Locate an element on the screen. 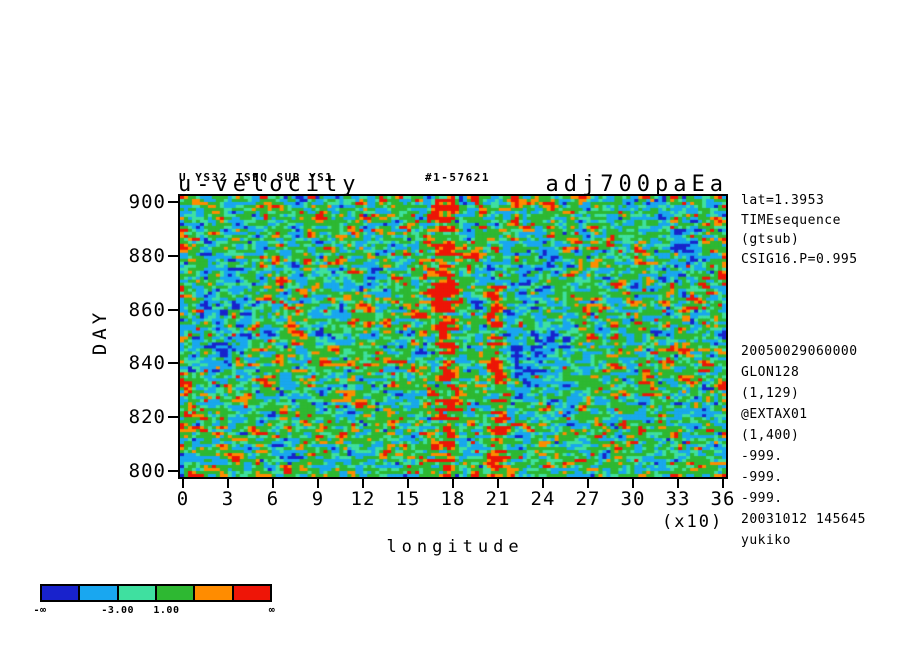  colorbar is located at coordinates (156, 593).